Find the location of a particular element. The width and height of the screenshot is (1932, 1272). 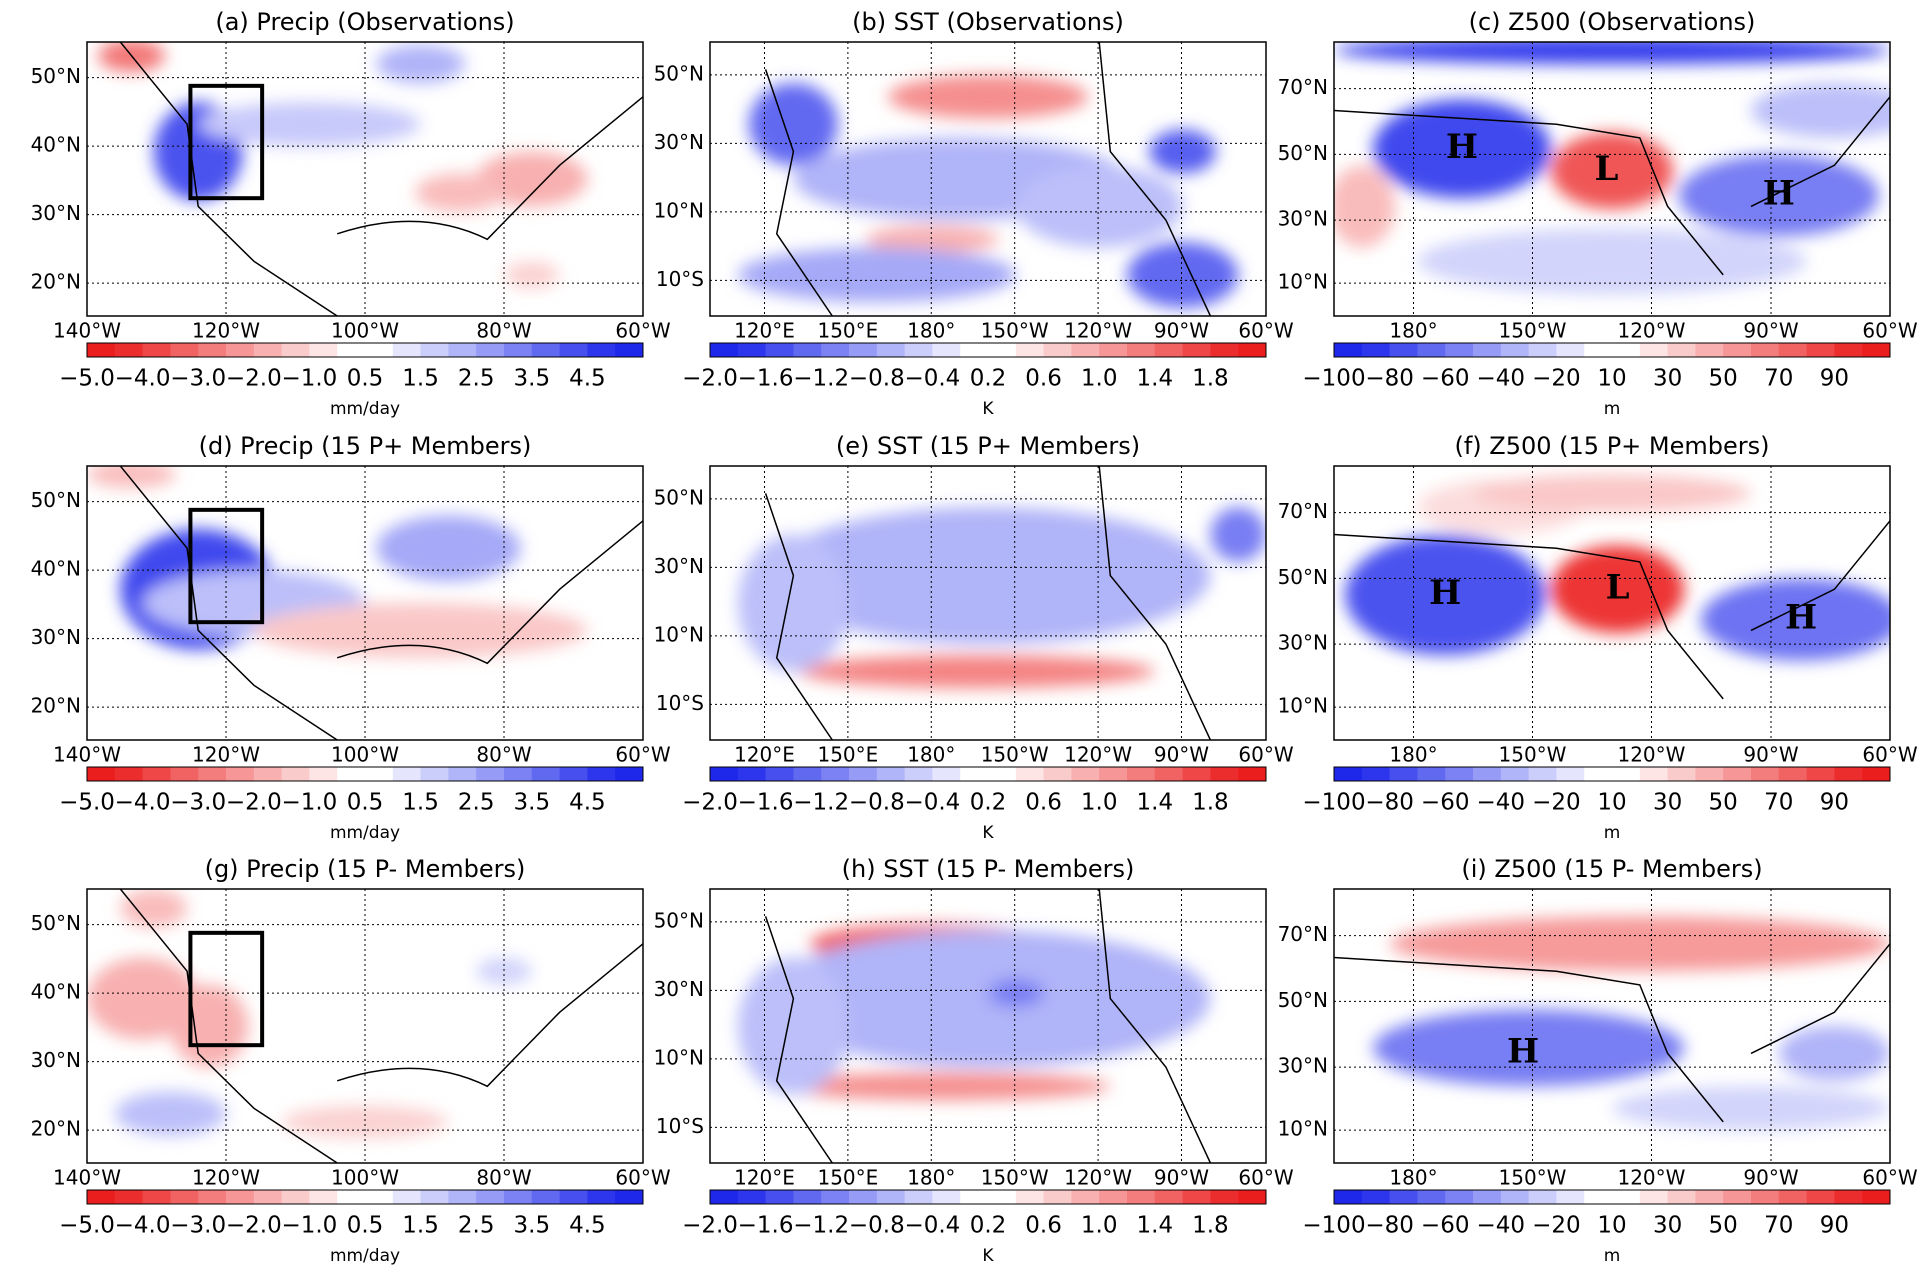

pressure-center-label: L is located at coordinates (1606, 169).